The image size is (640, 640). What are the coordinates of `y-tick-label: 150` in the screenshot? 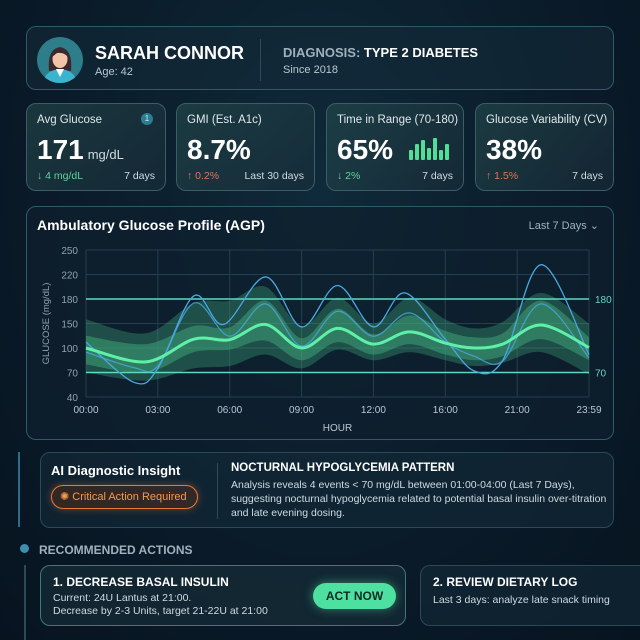 It's located at (69, 325).